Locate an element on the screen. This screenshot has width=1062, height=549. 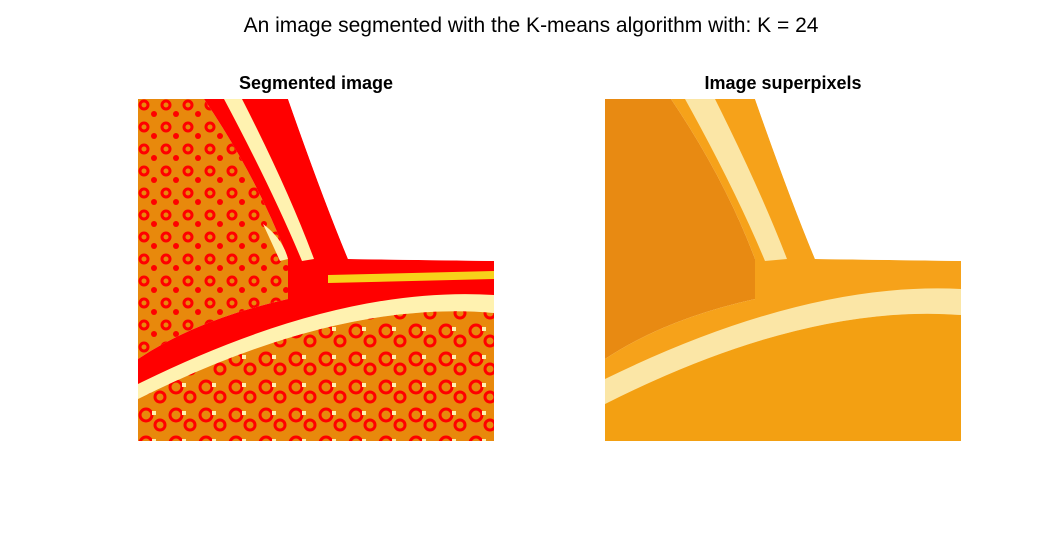
segmented-panel-title: Segmented image is located at coordinates (316, 83).